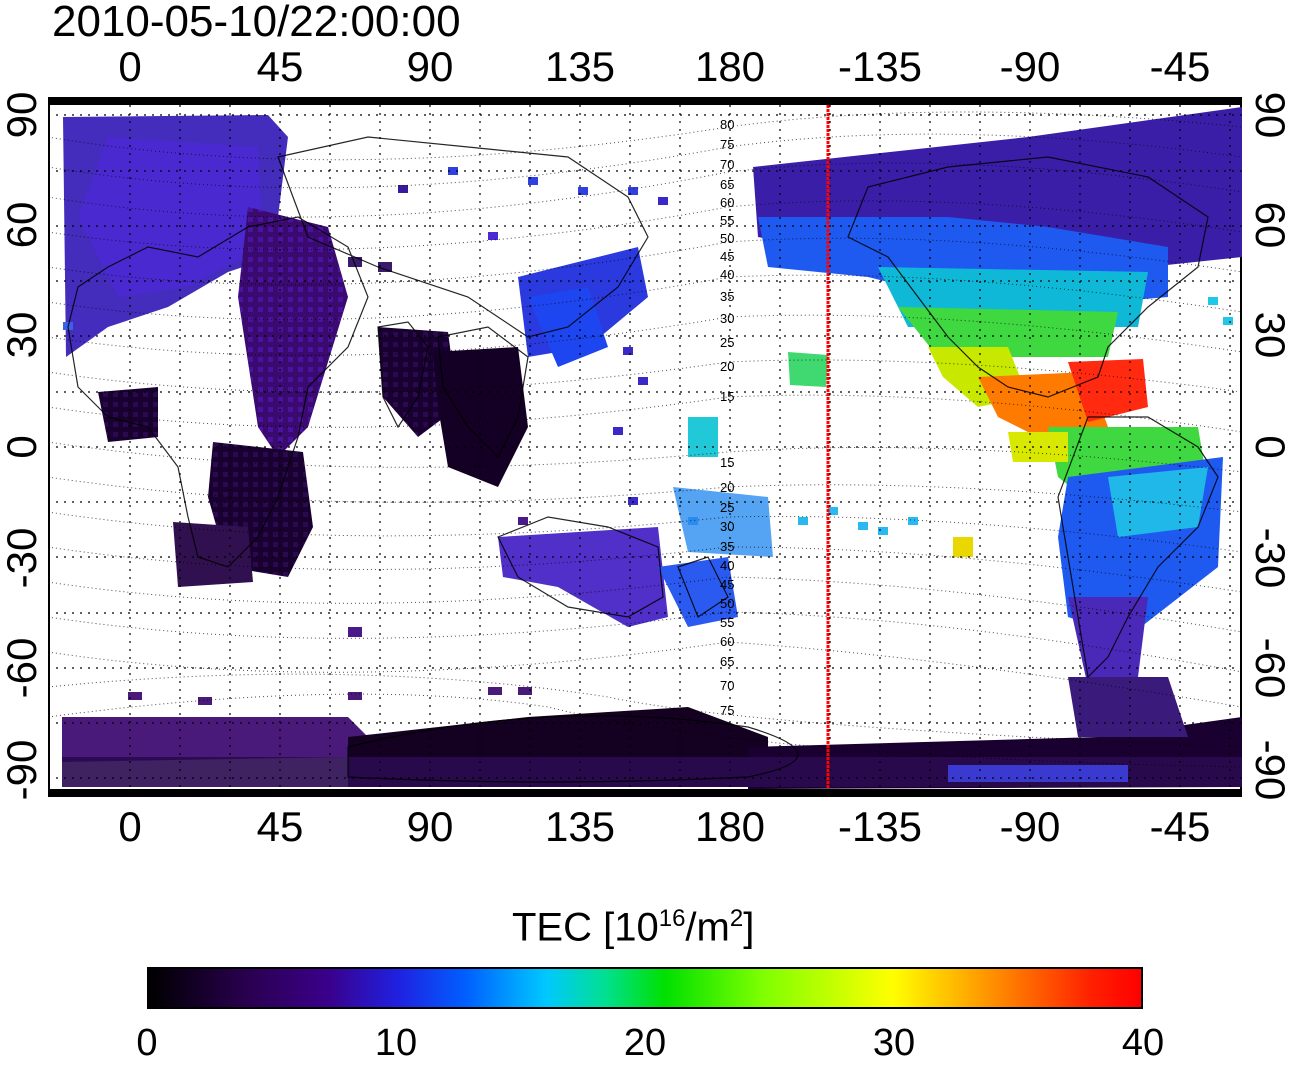  Describe the element at coordinates (1108, 642) in the screenshot. I see `tec-region-sa-south` at that location.